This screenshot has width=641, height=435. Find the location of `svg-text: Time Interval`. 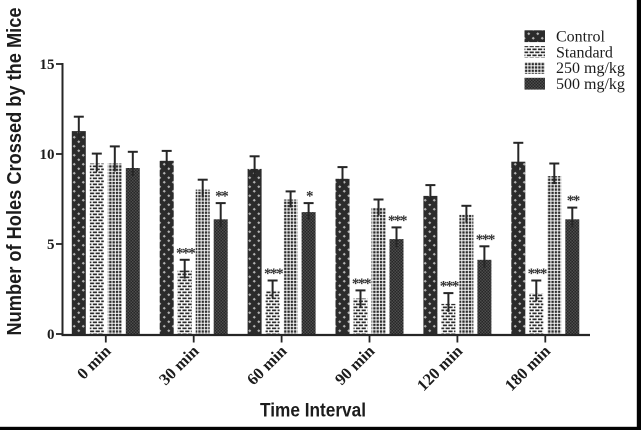

svg-text: Time Interval is located at coordinates (313, 411).